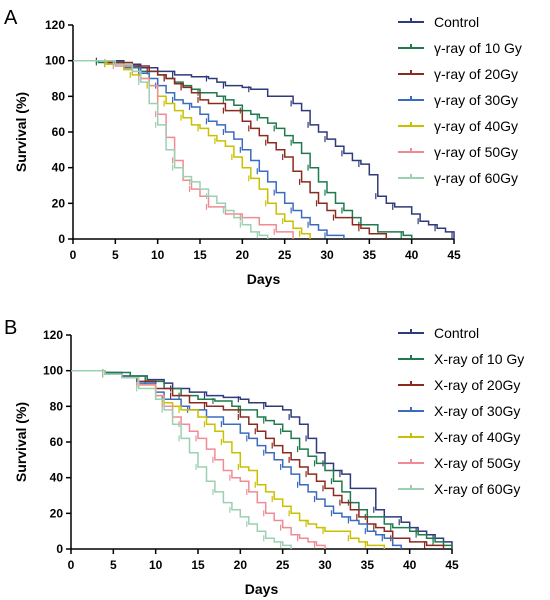 The width and height of the screenshot is (550, 600). Describe the element at coordinates (285, 255) in the screenshot. I see `panel-a-x-tick-label: 25` at that location.